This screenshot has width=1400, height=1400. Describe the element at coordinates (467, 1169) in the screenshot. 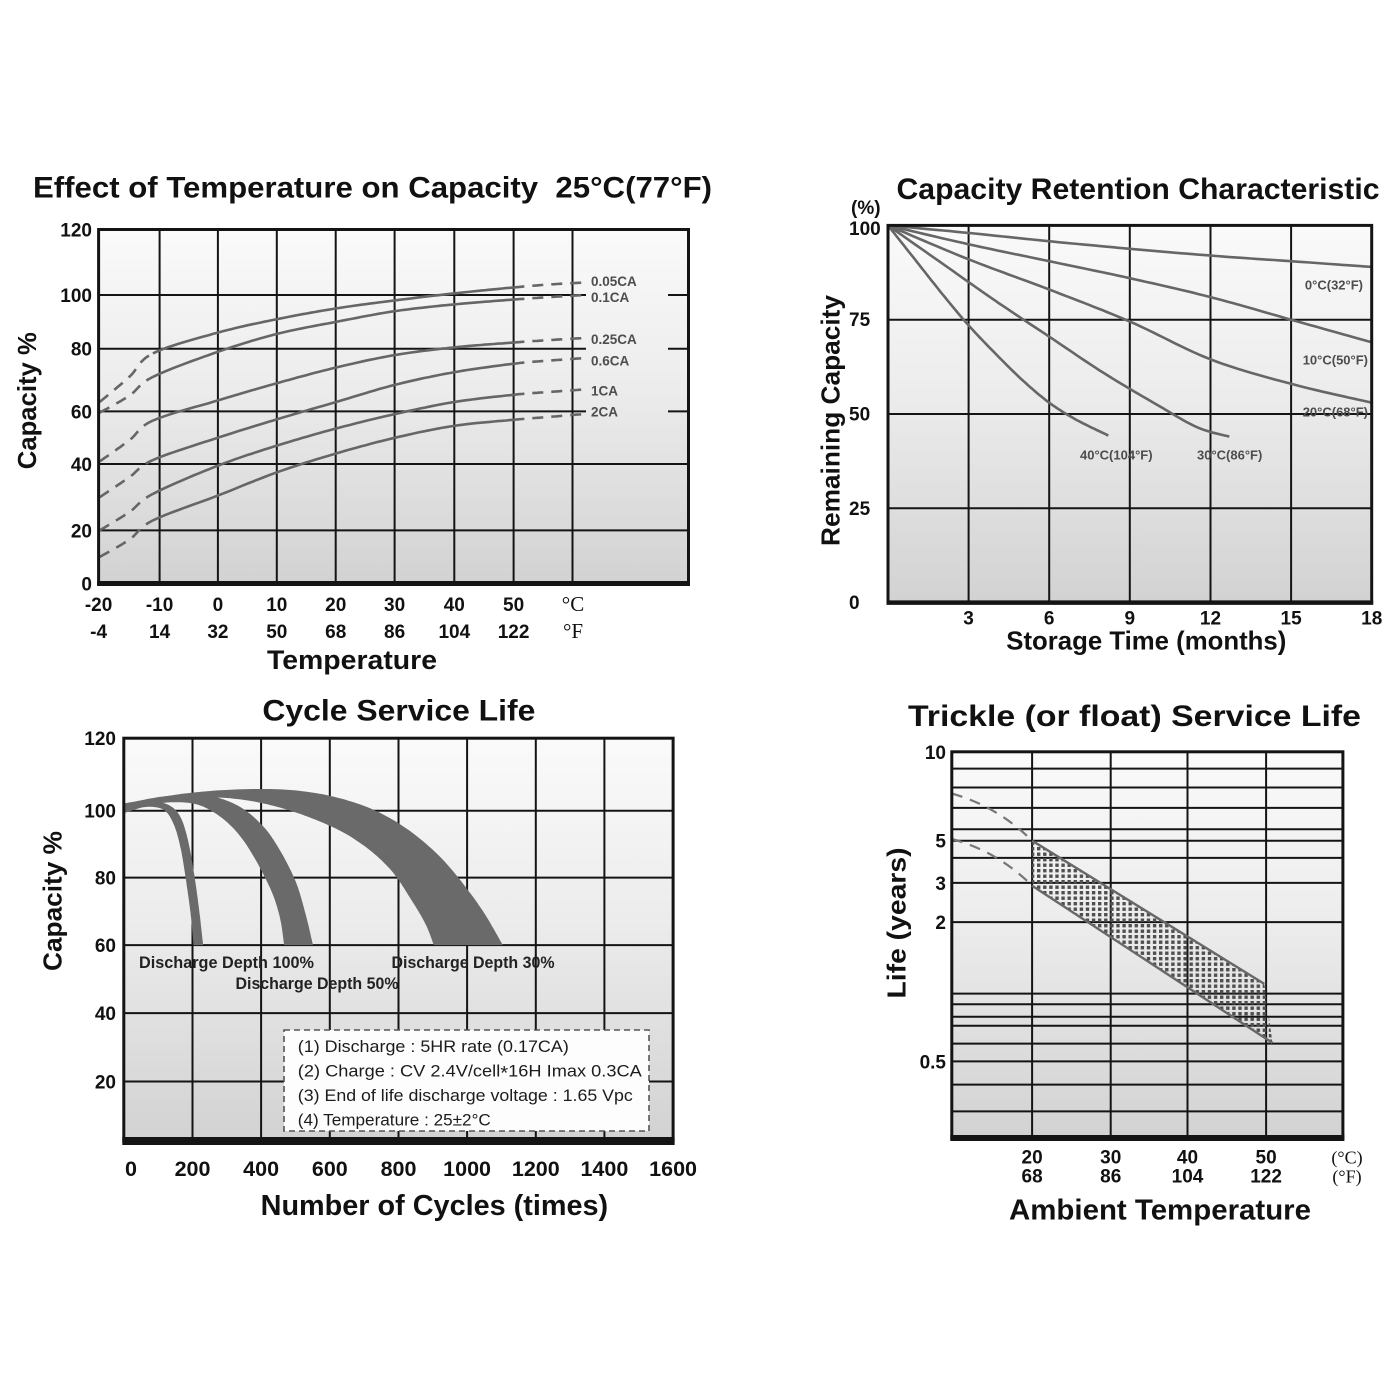

I see `svg-text: 1000` at that location.